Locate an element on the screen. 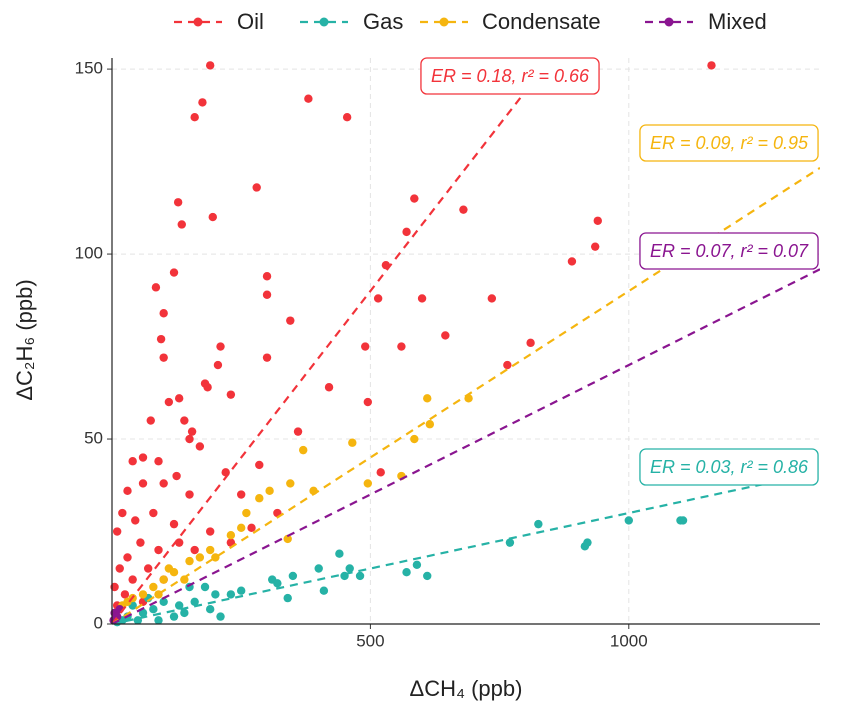  x-tick-label: 500 is located at coordinates (370, 640).